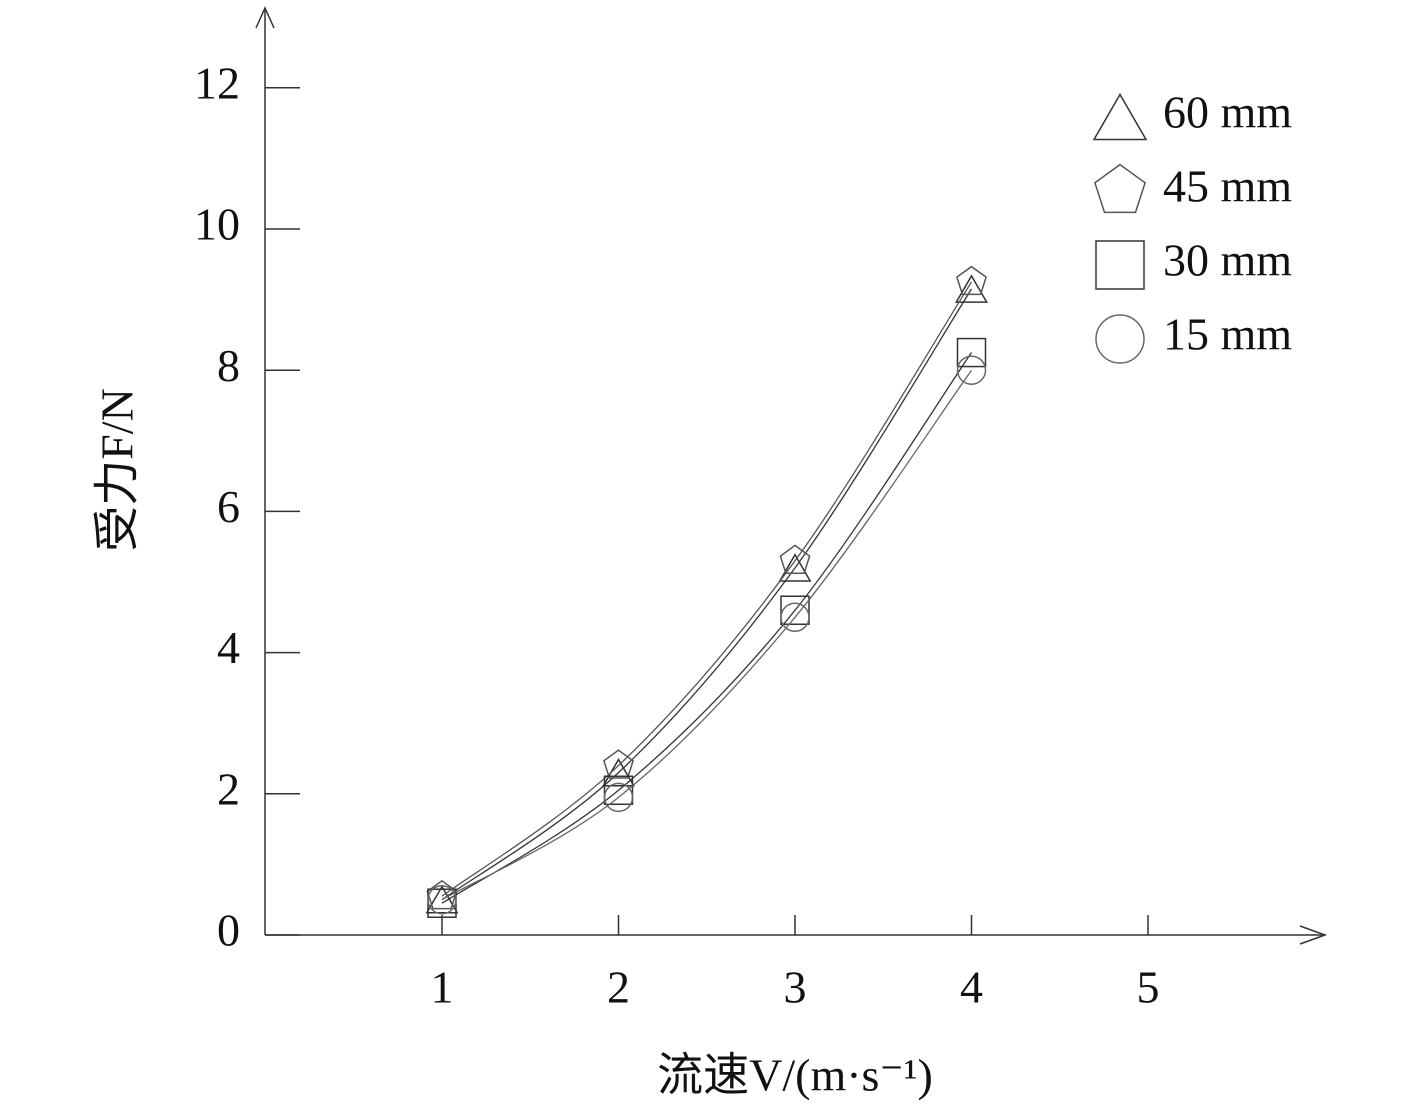 Image resolution: width=1417 pixels, height=1118 pixels. I want to click on y-tick-label: 4, so click(228, 647).